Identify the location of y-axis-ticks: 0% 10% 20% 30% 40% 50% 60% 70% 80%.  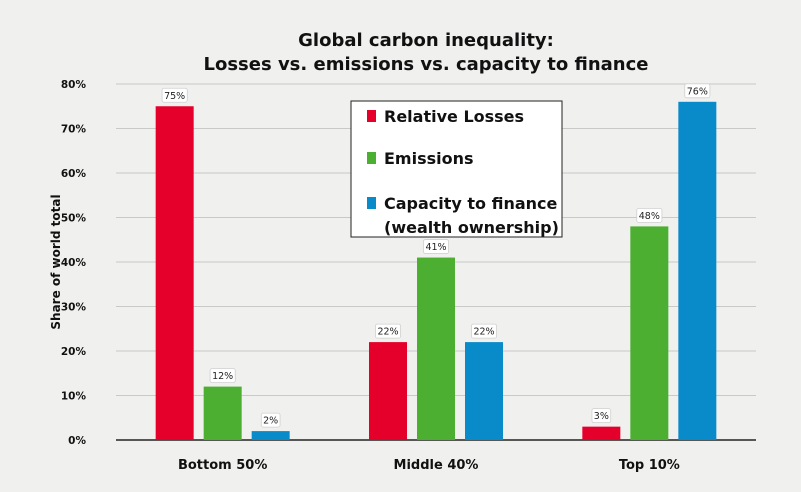
(74, 263).